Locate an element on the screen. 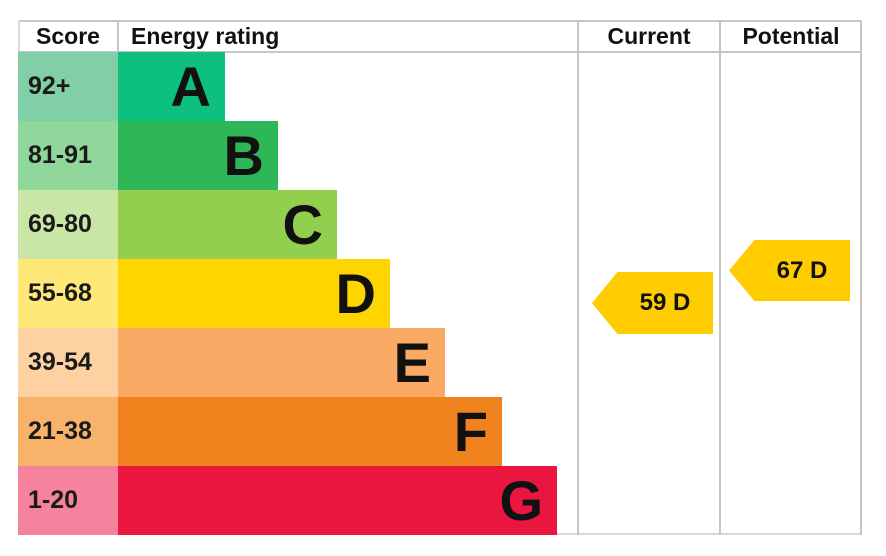 This screenshot has width=886, height=556. energy-rating-column-header: Energy rating is located at coordinates (205, 36).